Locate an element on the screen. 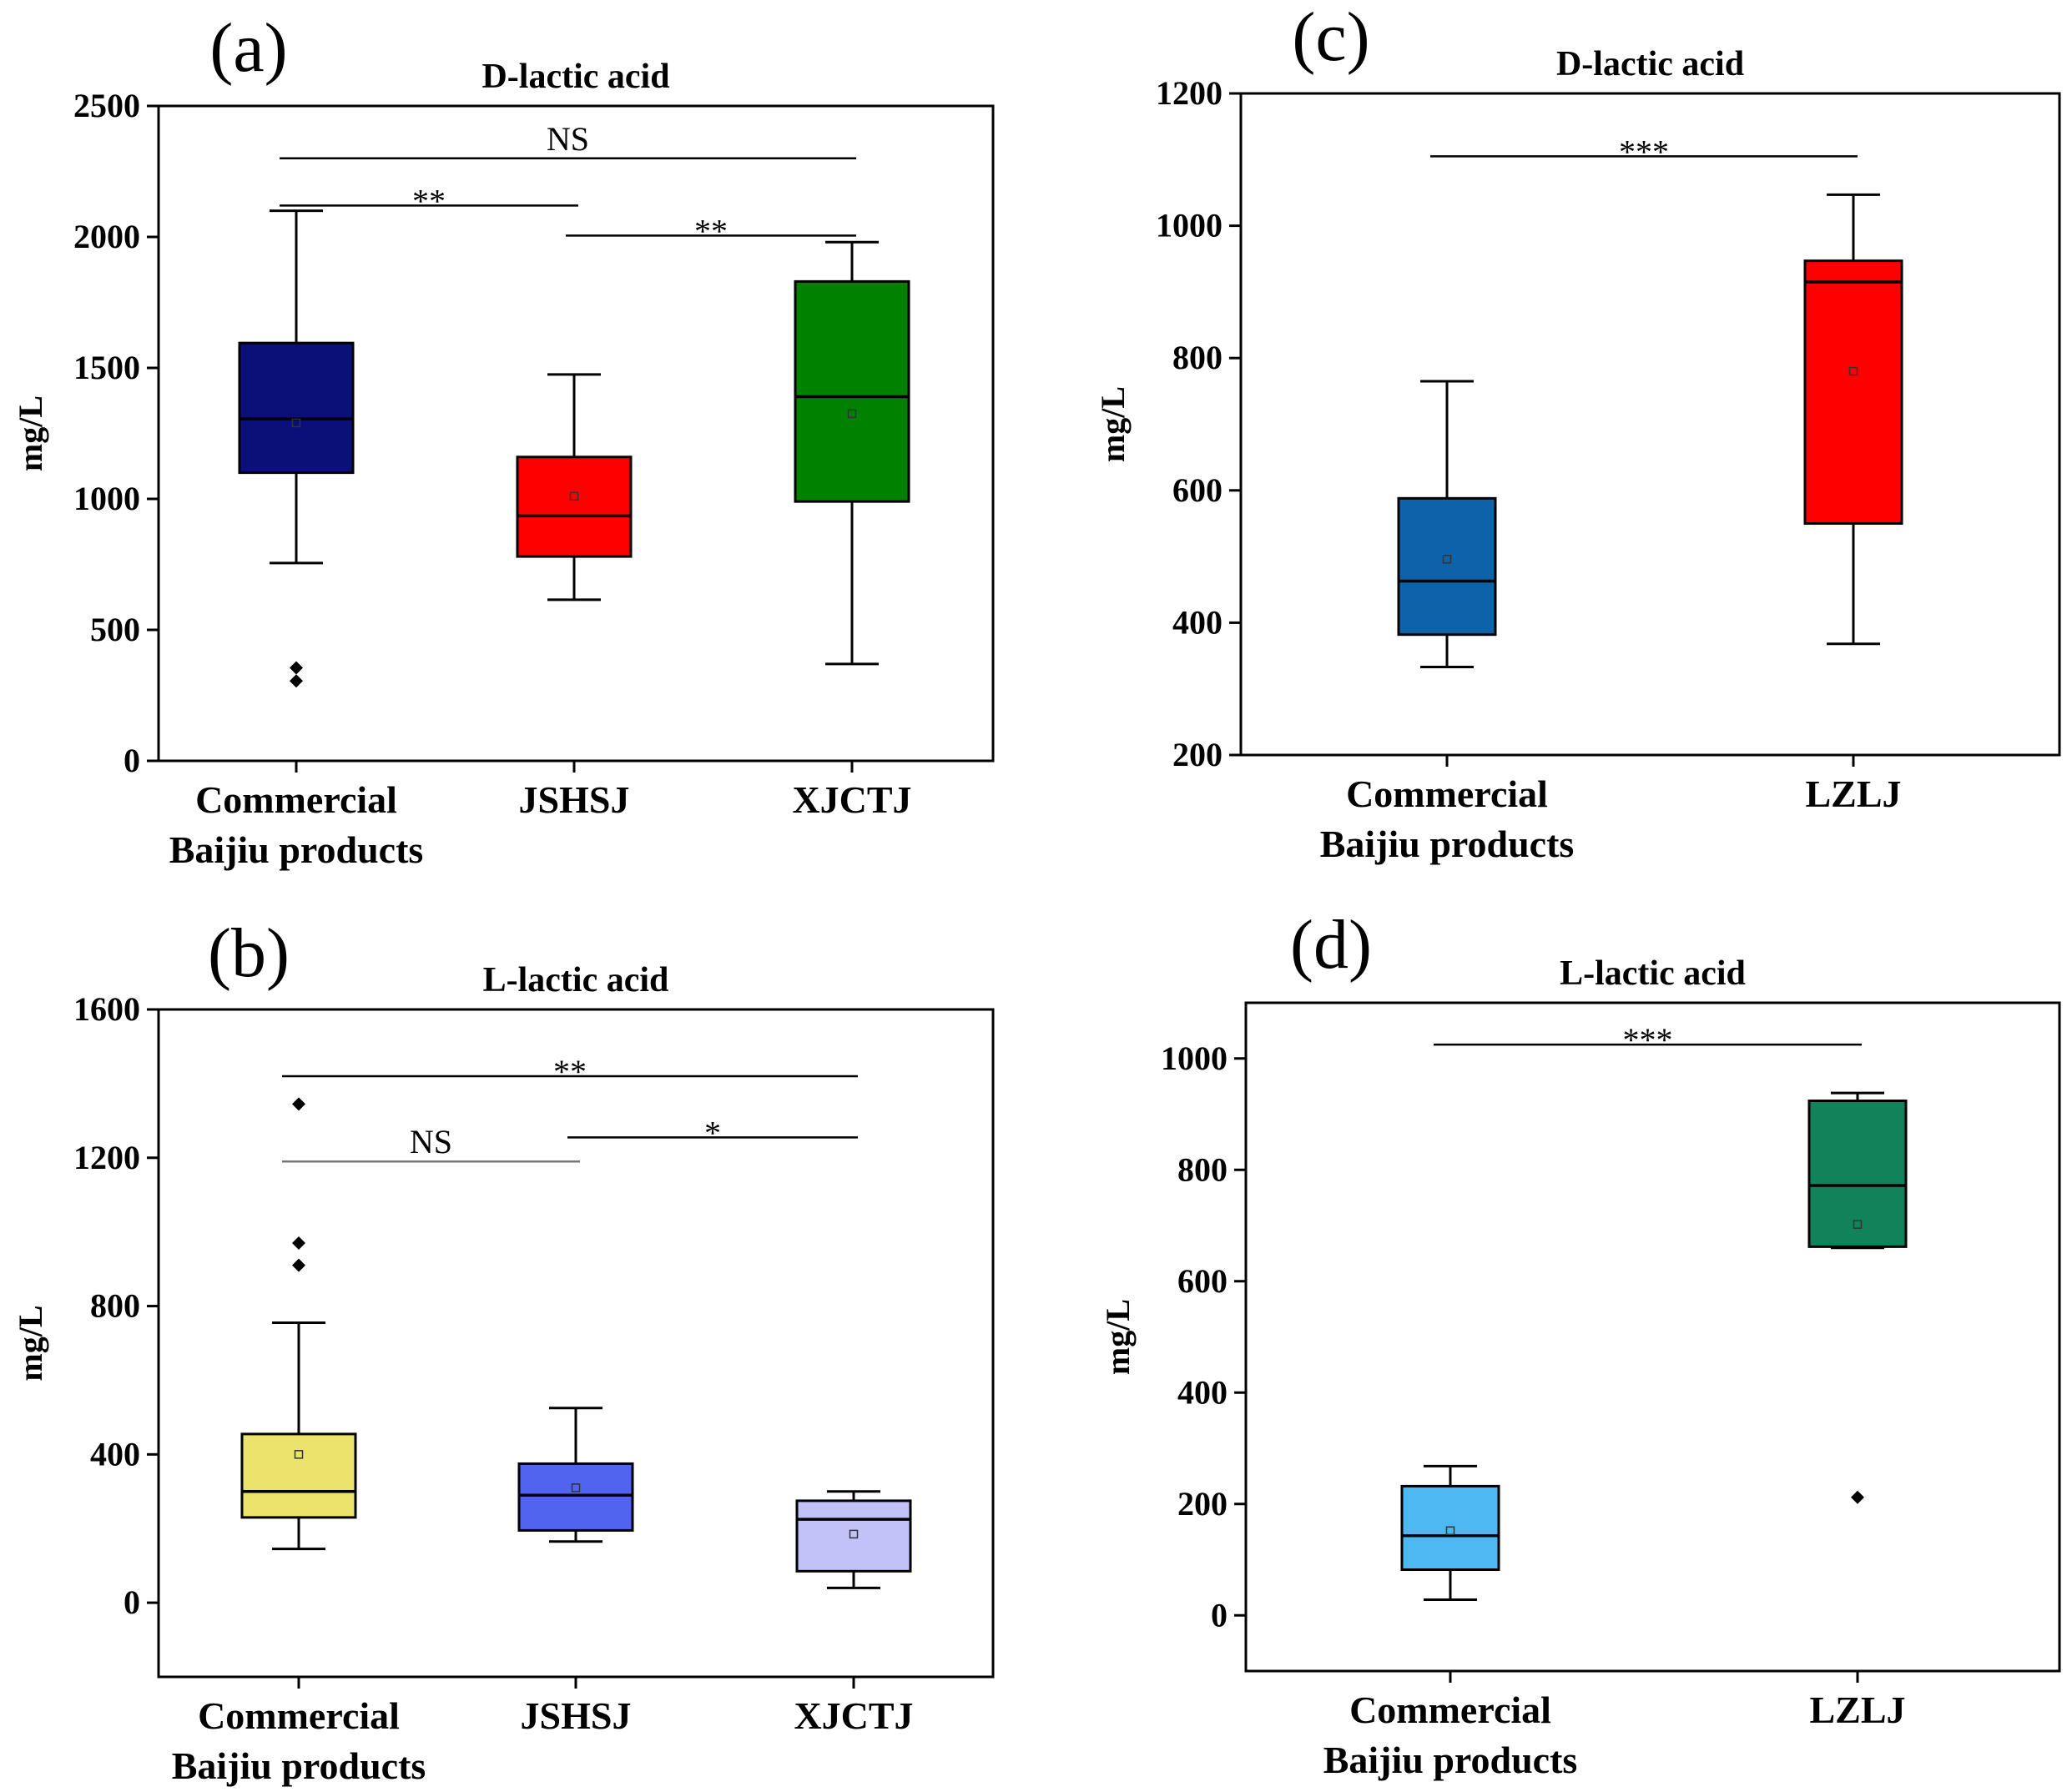 The height and width of the screenshot is (1792, 2072). panel-d-ytick-label: 1000 is located at coordinates (1194, 1058).